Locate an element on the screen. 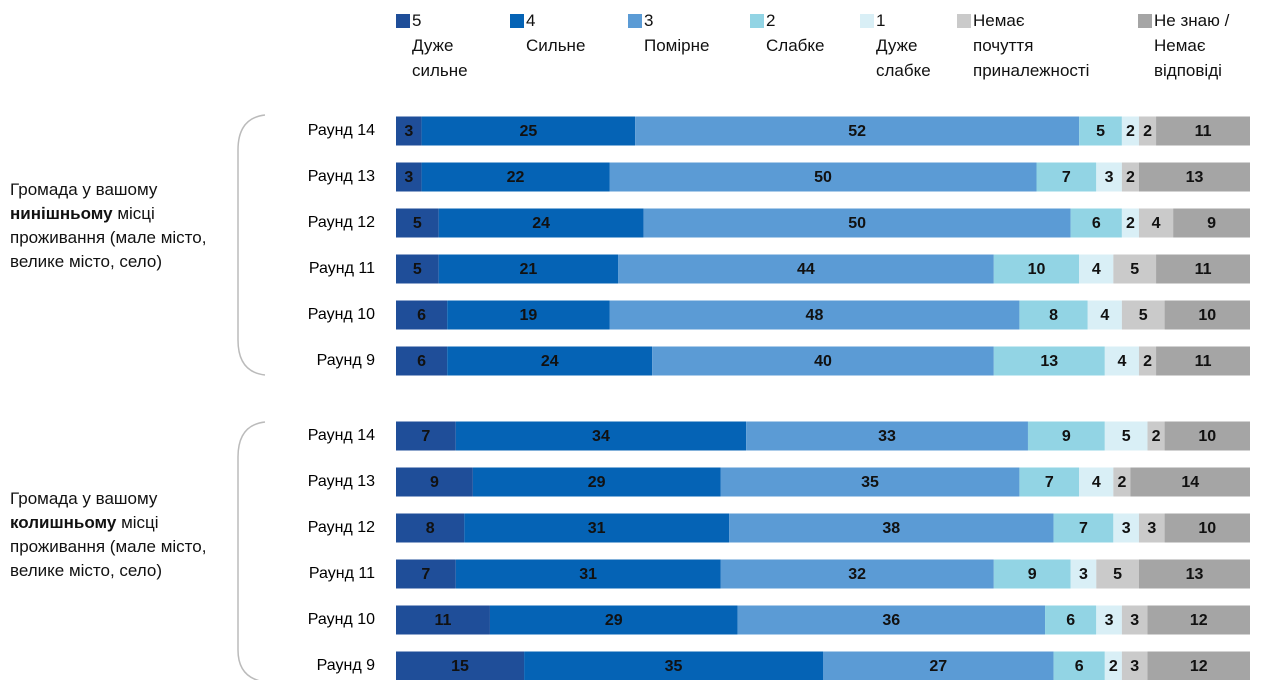 This screenshot has width=1268, height=680. value-label: 33 is located at coordinates (887, 436).